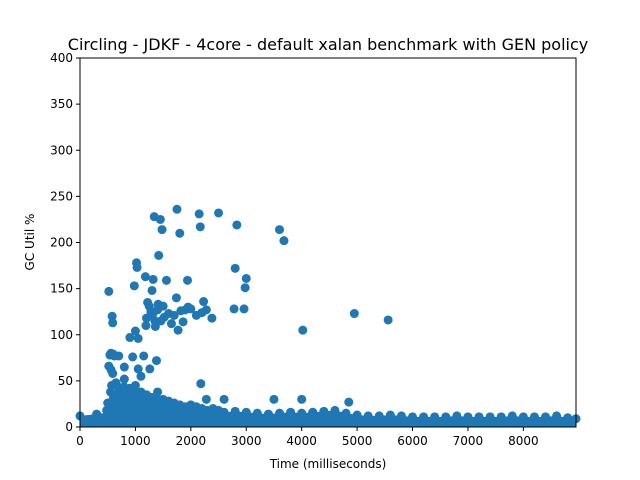 Image resolution: width=640 pixels, height=480 pixels. What do you see at coordinates (69, 427) in the screenshot?
I see `y-tick-label: 0` at bounding box center [69, 427].